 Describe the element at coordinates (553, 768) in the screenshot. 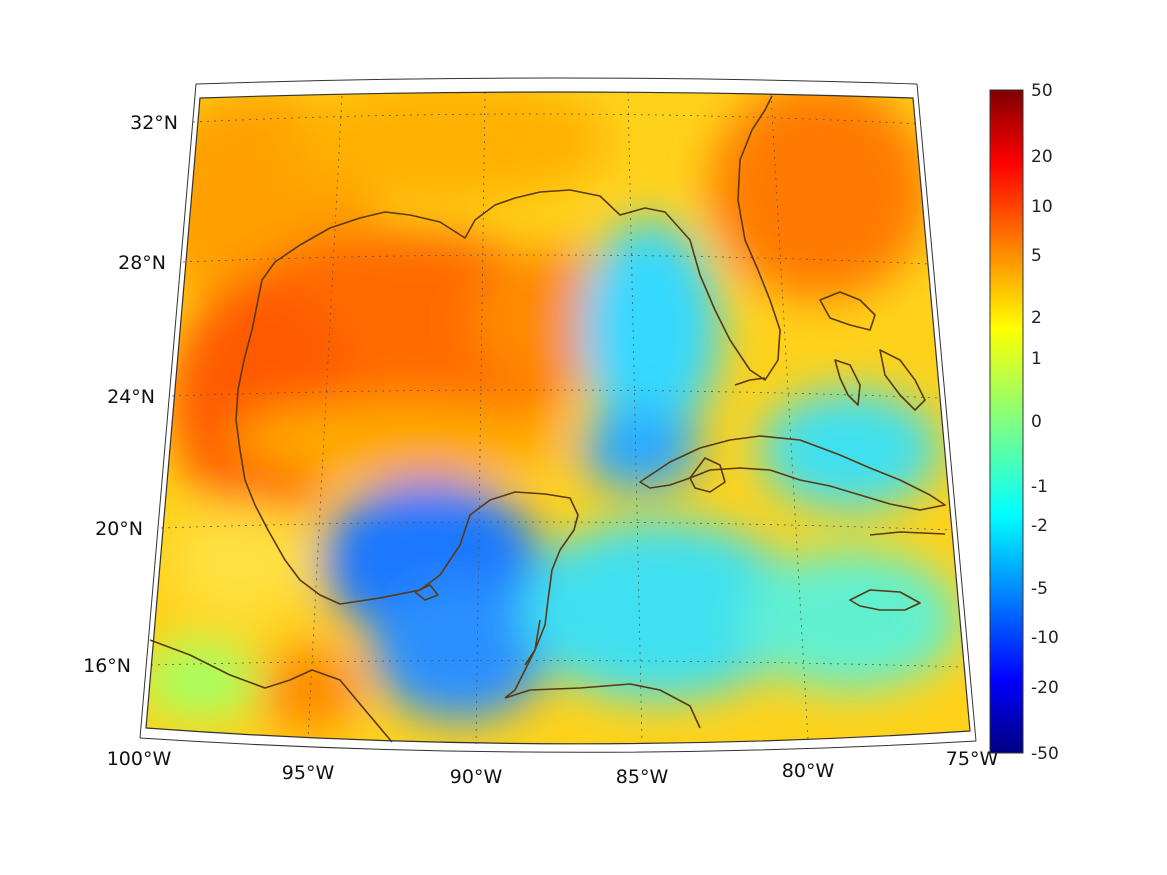

I see `longitude-tick-labels: 100°W 95°W 90°W 85°W 80°W 75°W` at that location.